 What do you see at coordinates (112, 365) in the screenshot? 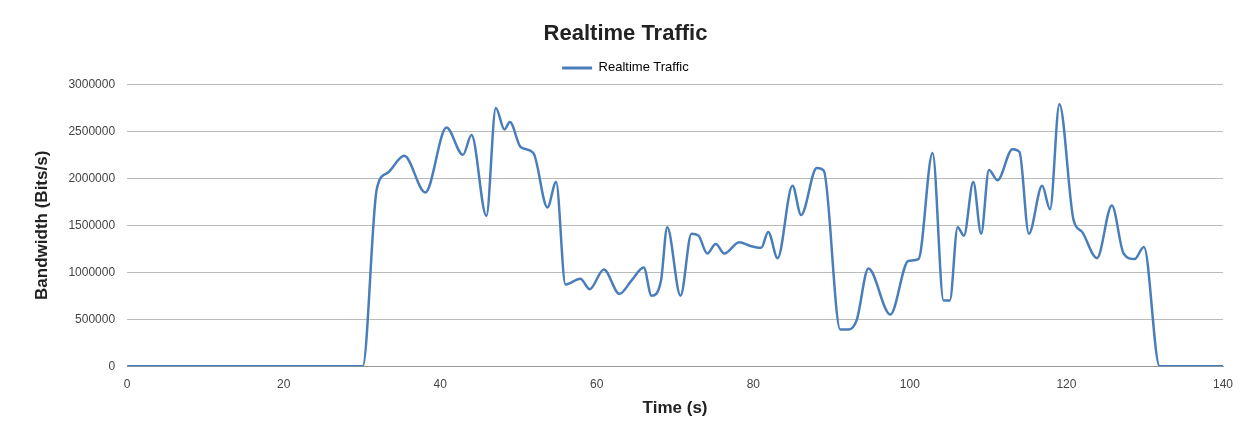
I see `y-tick-label: 0` at bounding box center [112, 365].